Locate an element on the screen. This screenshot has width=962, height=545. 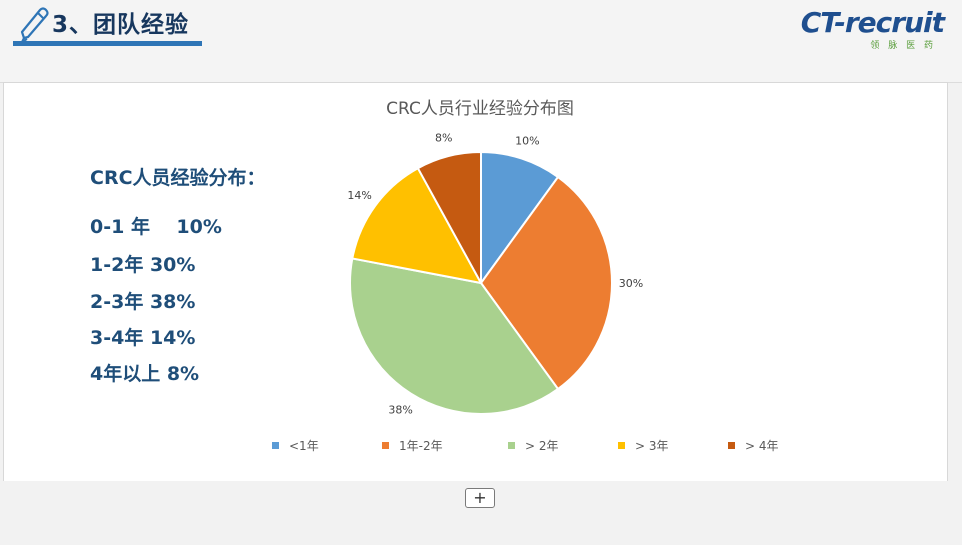
legend-item: > 4年 is located at coordinates (753, 446).